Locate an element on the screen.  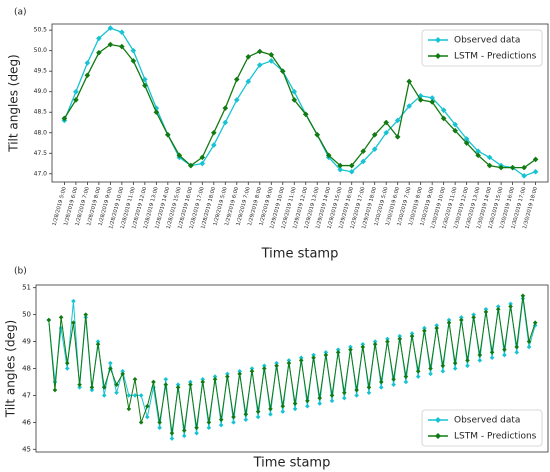
y-tick-label: 47 is located at coordinates (26, 395).